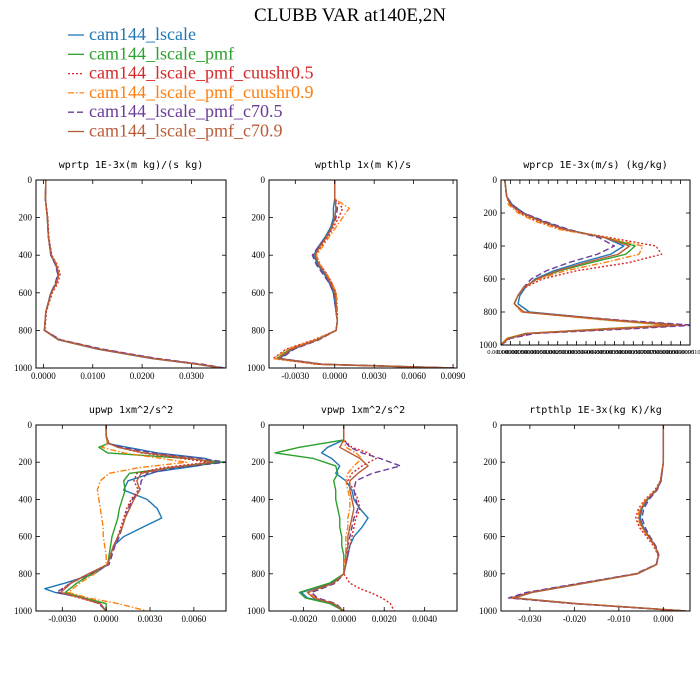 The height and width of the screenshot is (700, 700). I want to click on legend-label-6: cam144_lscale_pmf_c70.9, so click(185, 131).